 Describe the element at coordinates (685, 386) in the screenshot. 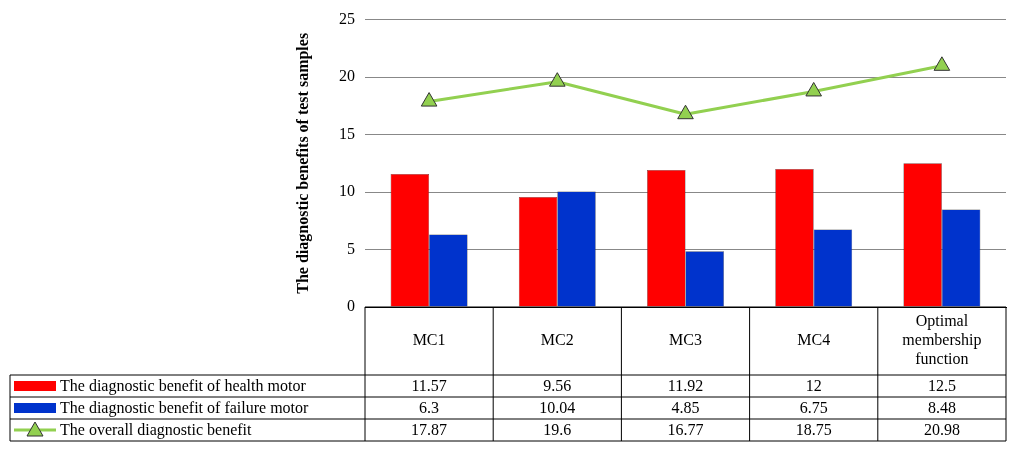

I see `data-label: 11.92` at that location.